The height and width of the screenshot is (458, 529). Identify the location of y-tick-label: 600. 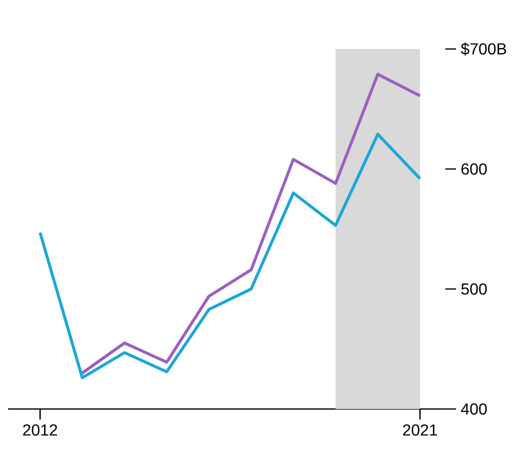
(474, 169).